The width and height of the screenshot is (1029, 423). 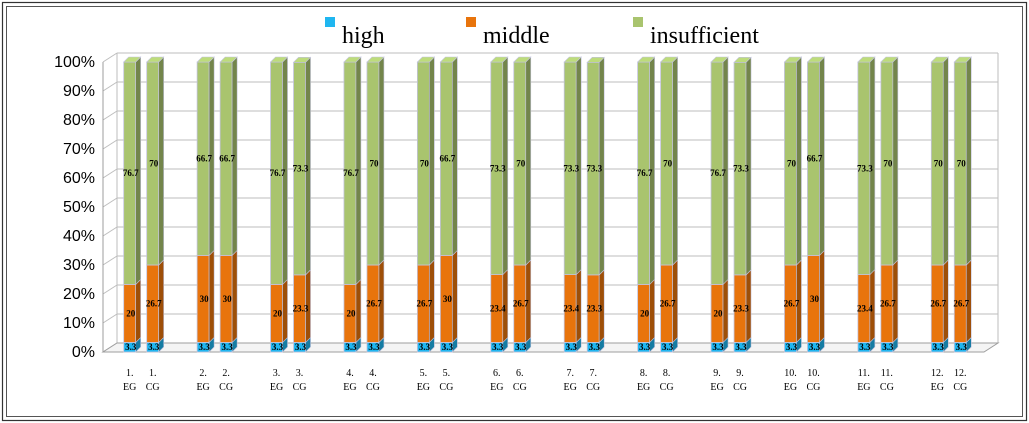 I want to click on y-tick-label: 30%, so click(x=79, y=265).